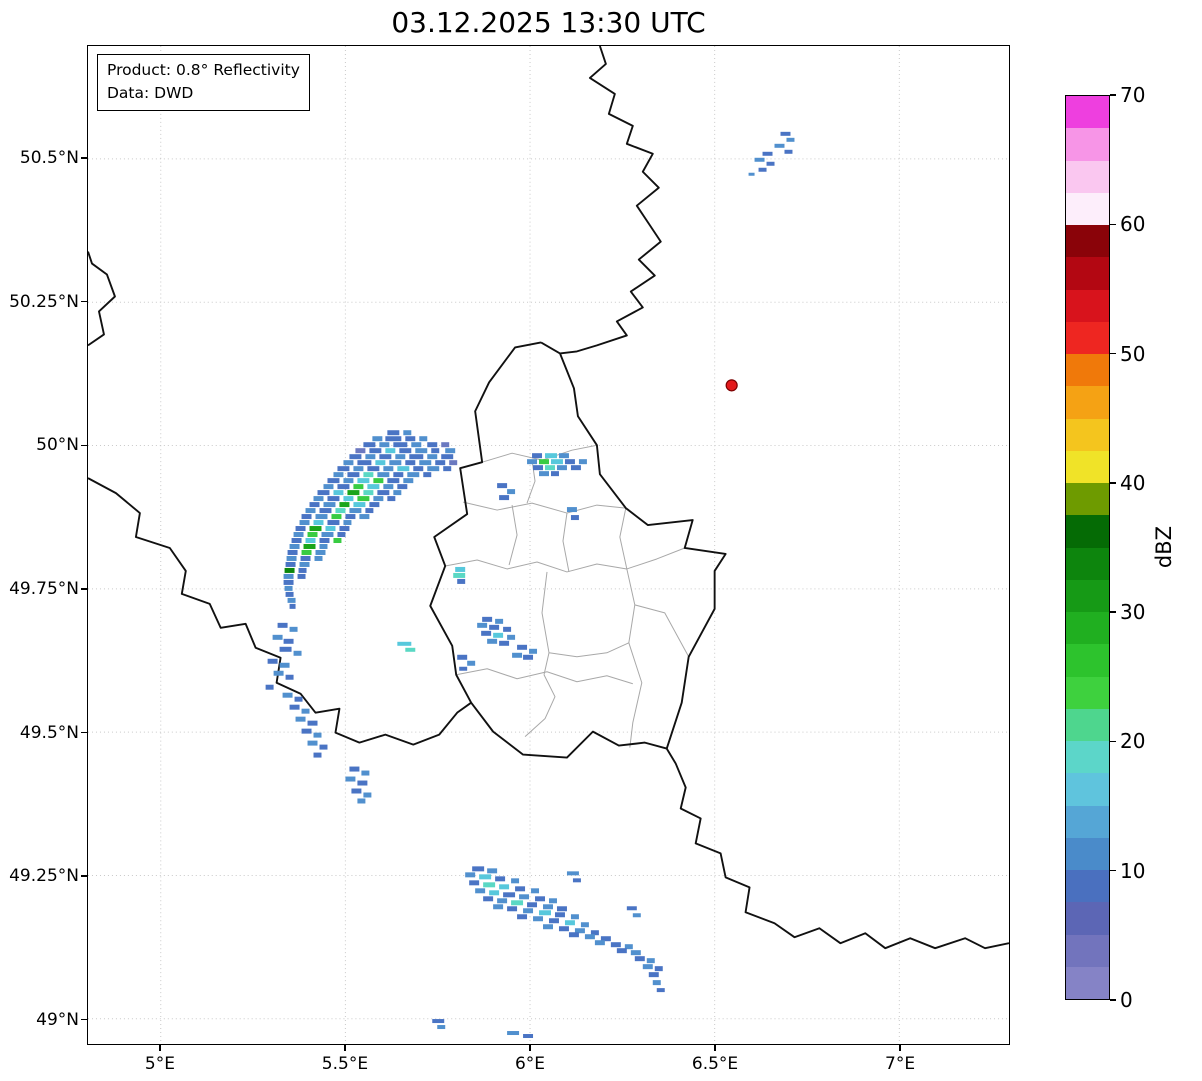  I want to click on x-axis-tick, so click(900, 1048).